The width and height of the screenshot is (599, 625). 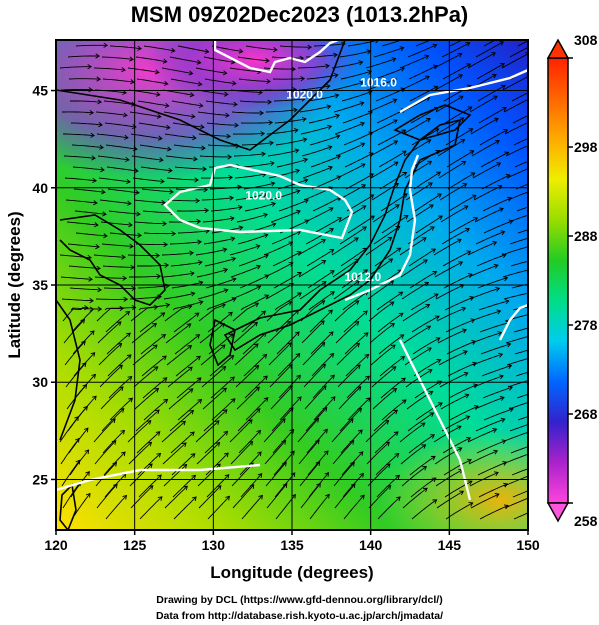 I want to click on y-tick-label: 30, so click(x=40, y=382).